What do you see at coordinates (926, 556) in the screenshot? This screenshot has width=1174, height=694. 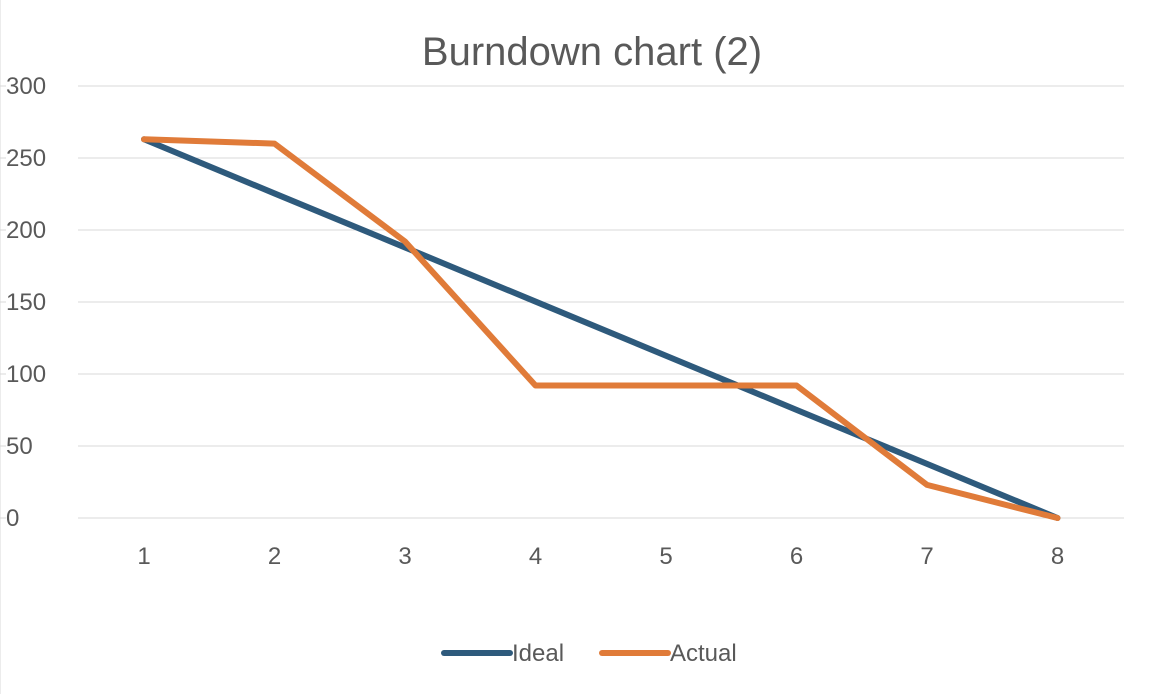 I see `x-tick-label: 7` at bounding box center [926, 556].